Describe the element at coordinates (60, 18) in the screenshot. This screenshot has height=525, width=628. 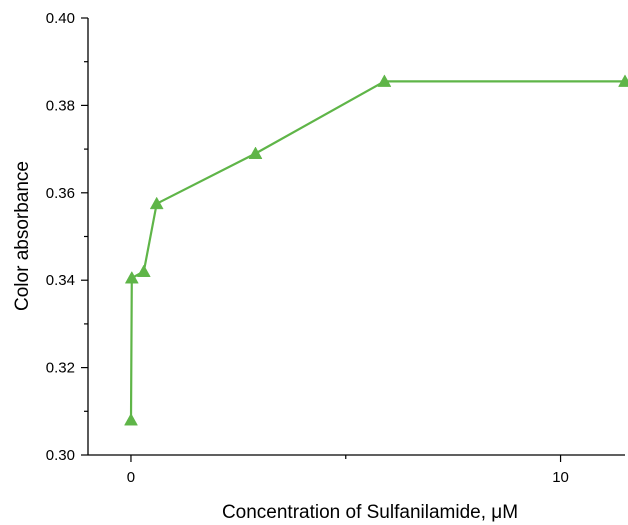
I see `y-tick-label: 0.40` at that location.